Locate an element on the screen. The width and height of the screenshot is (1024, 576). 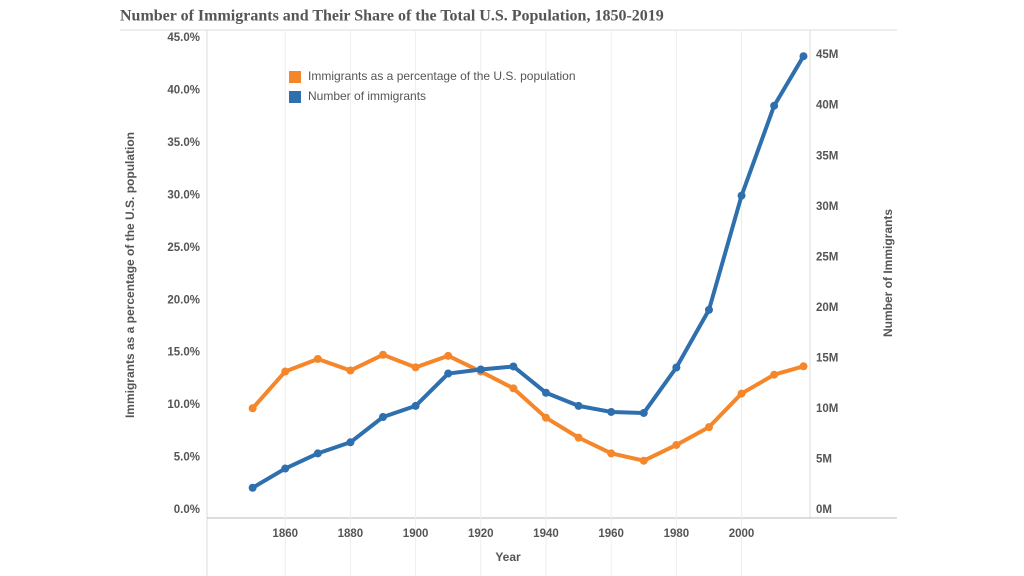
y-tick-label: 20.0% is located at coordinates (183, 300).